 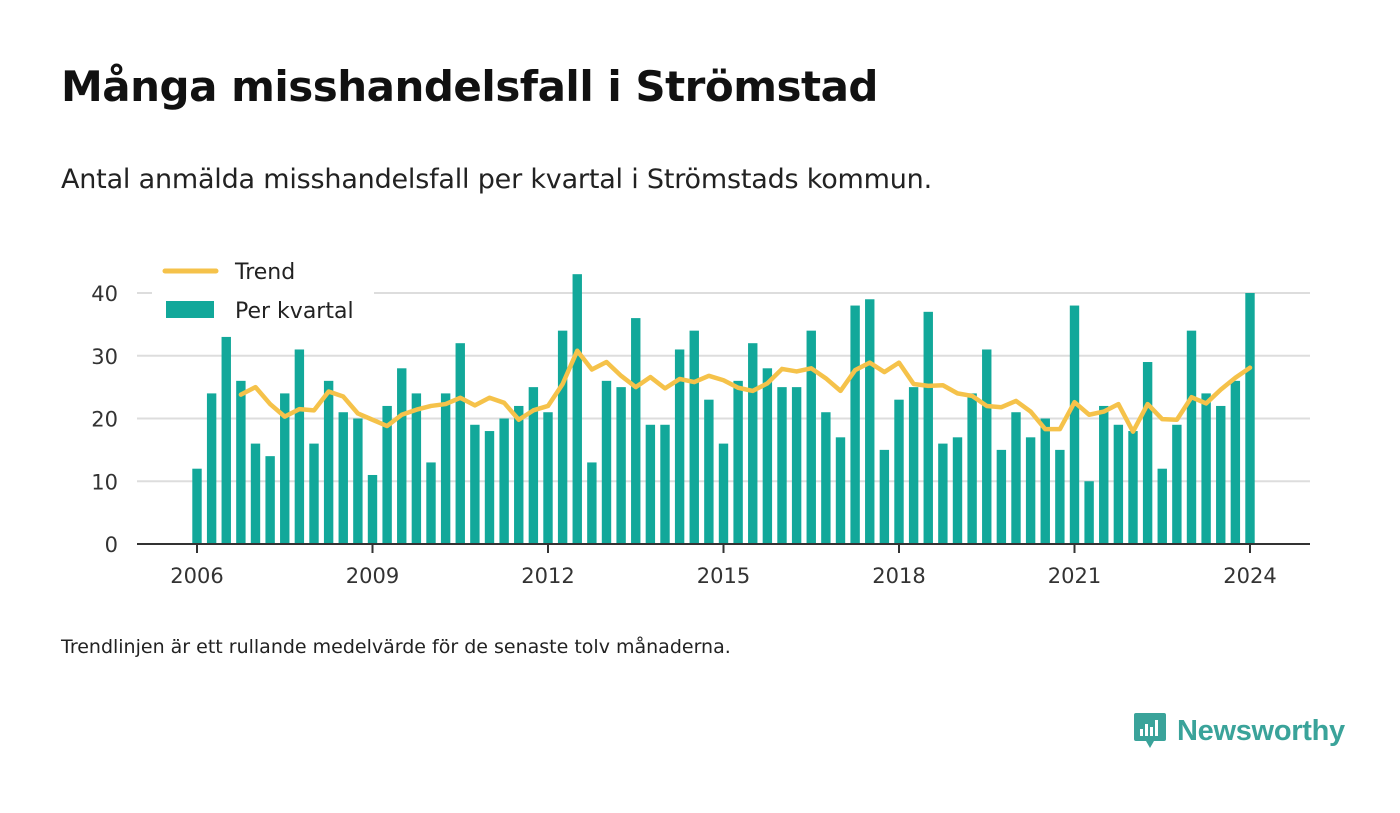 I want to click on y-axis-ticks: 0 10 20 30 40, so click(x=104, y=419).